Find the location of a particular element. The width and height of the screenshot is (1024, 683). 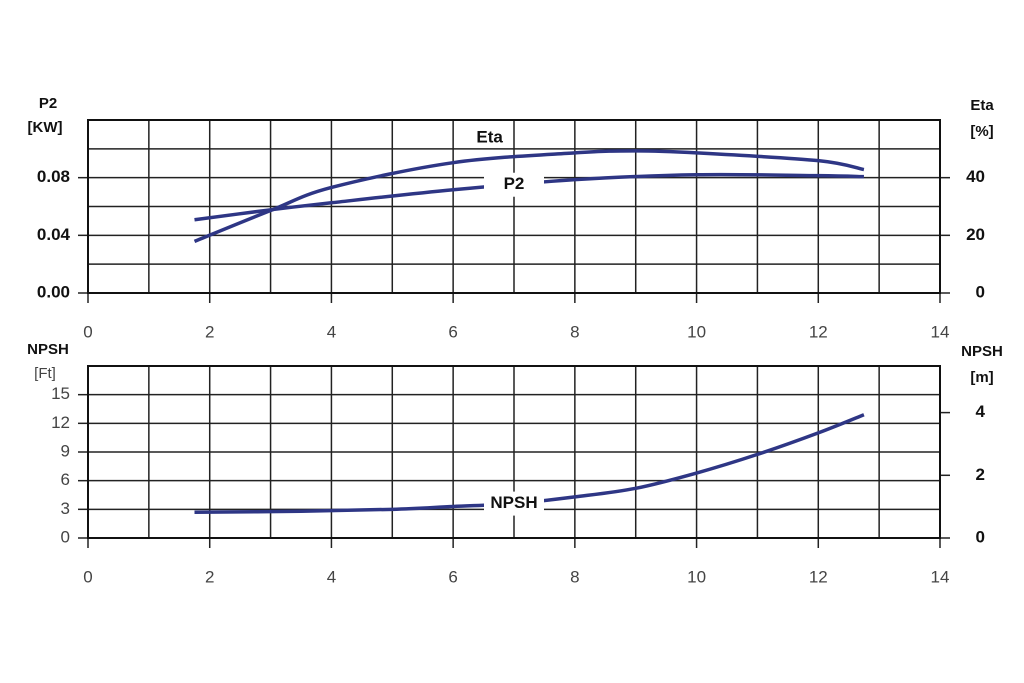

y2-axis-label: Eta is located at coordinates (982, 105).